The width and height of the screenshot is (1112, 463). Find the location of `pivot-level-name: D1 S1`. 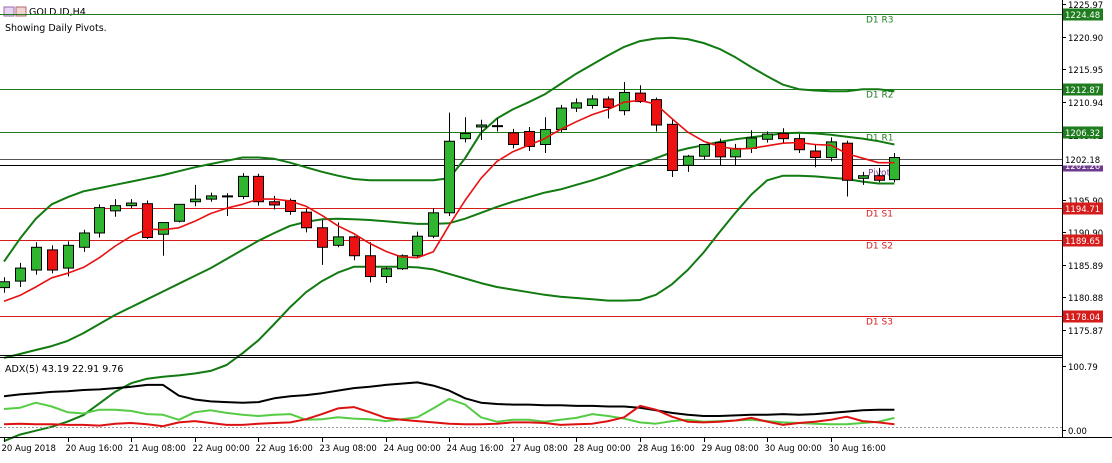

pivot-level-name: D1 S1 is located at coordinates (879, 215).